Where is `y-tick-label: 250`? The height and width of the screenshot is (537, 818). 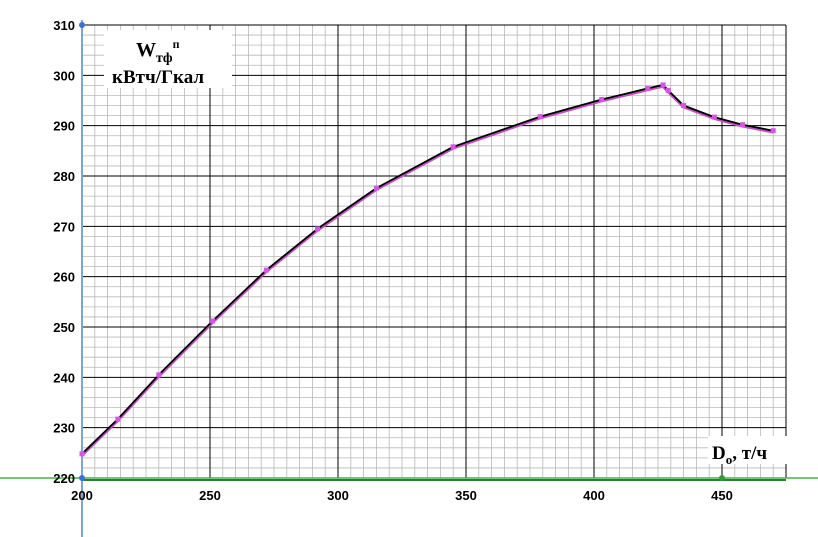 y-tick-label: 250 is located at coordinates (64, 327).